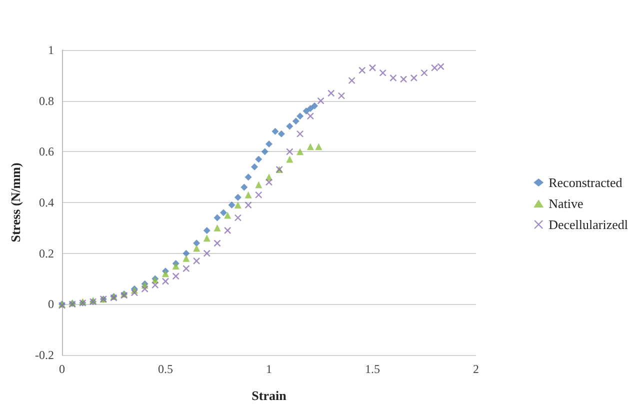 This screenshot has width=638, height=407. What do you see at coordinates (46, 151) in the screenshot?
I see `y-tick-label: 0.6` at bounding box center [46, 151].